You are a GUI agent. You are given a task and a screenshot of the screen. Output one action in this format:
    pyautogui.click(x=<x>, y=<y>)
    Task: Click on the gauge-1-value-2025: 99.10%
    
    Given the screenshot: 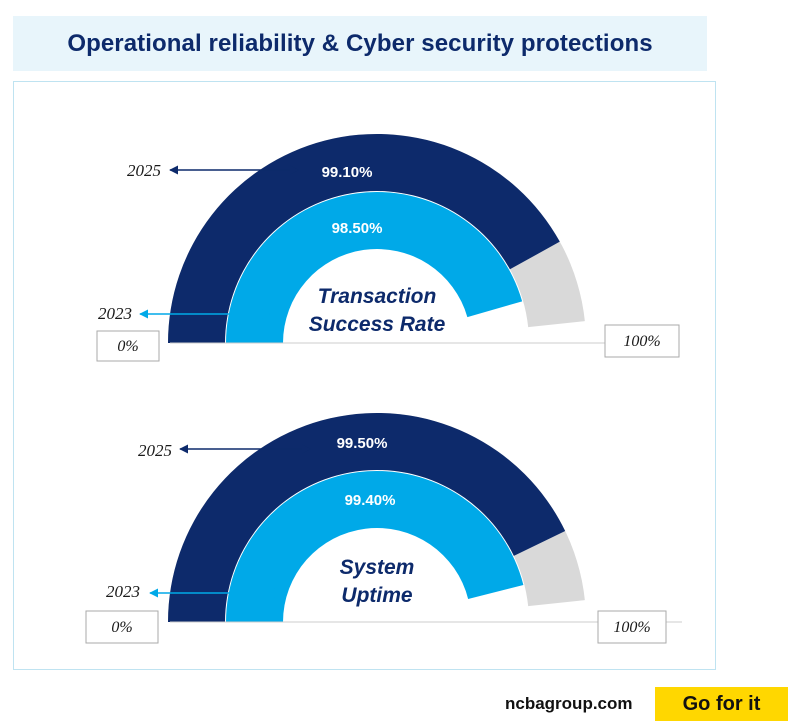 What is the action you would take?
    pyautogui.click(x=347, y=172)
    